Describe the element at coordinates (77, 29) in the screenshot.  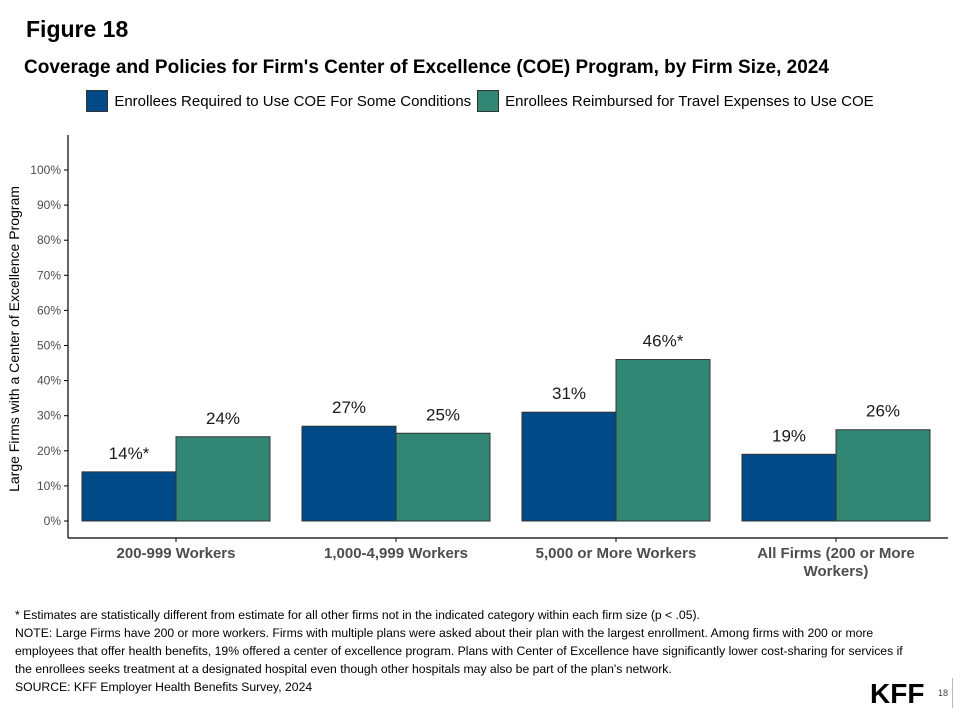
I see `figure-label: Figure 18` at that location.